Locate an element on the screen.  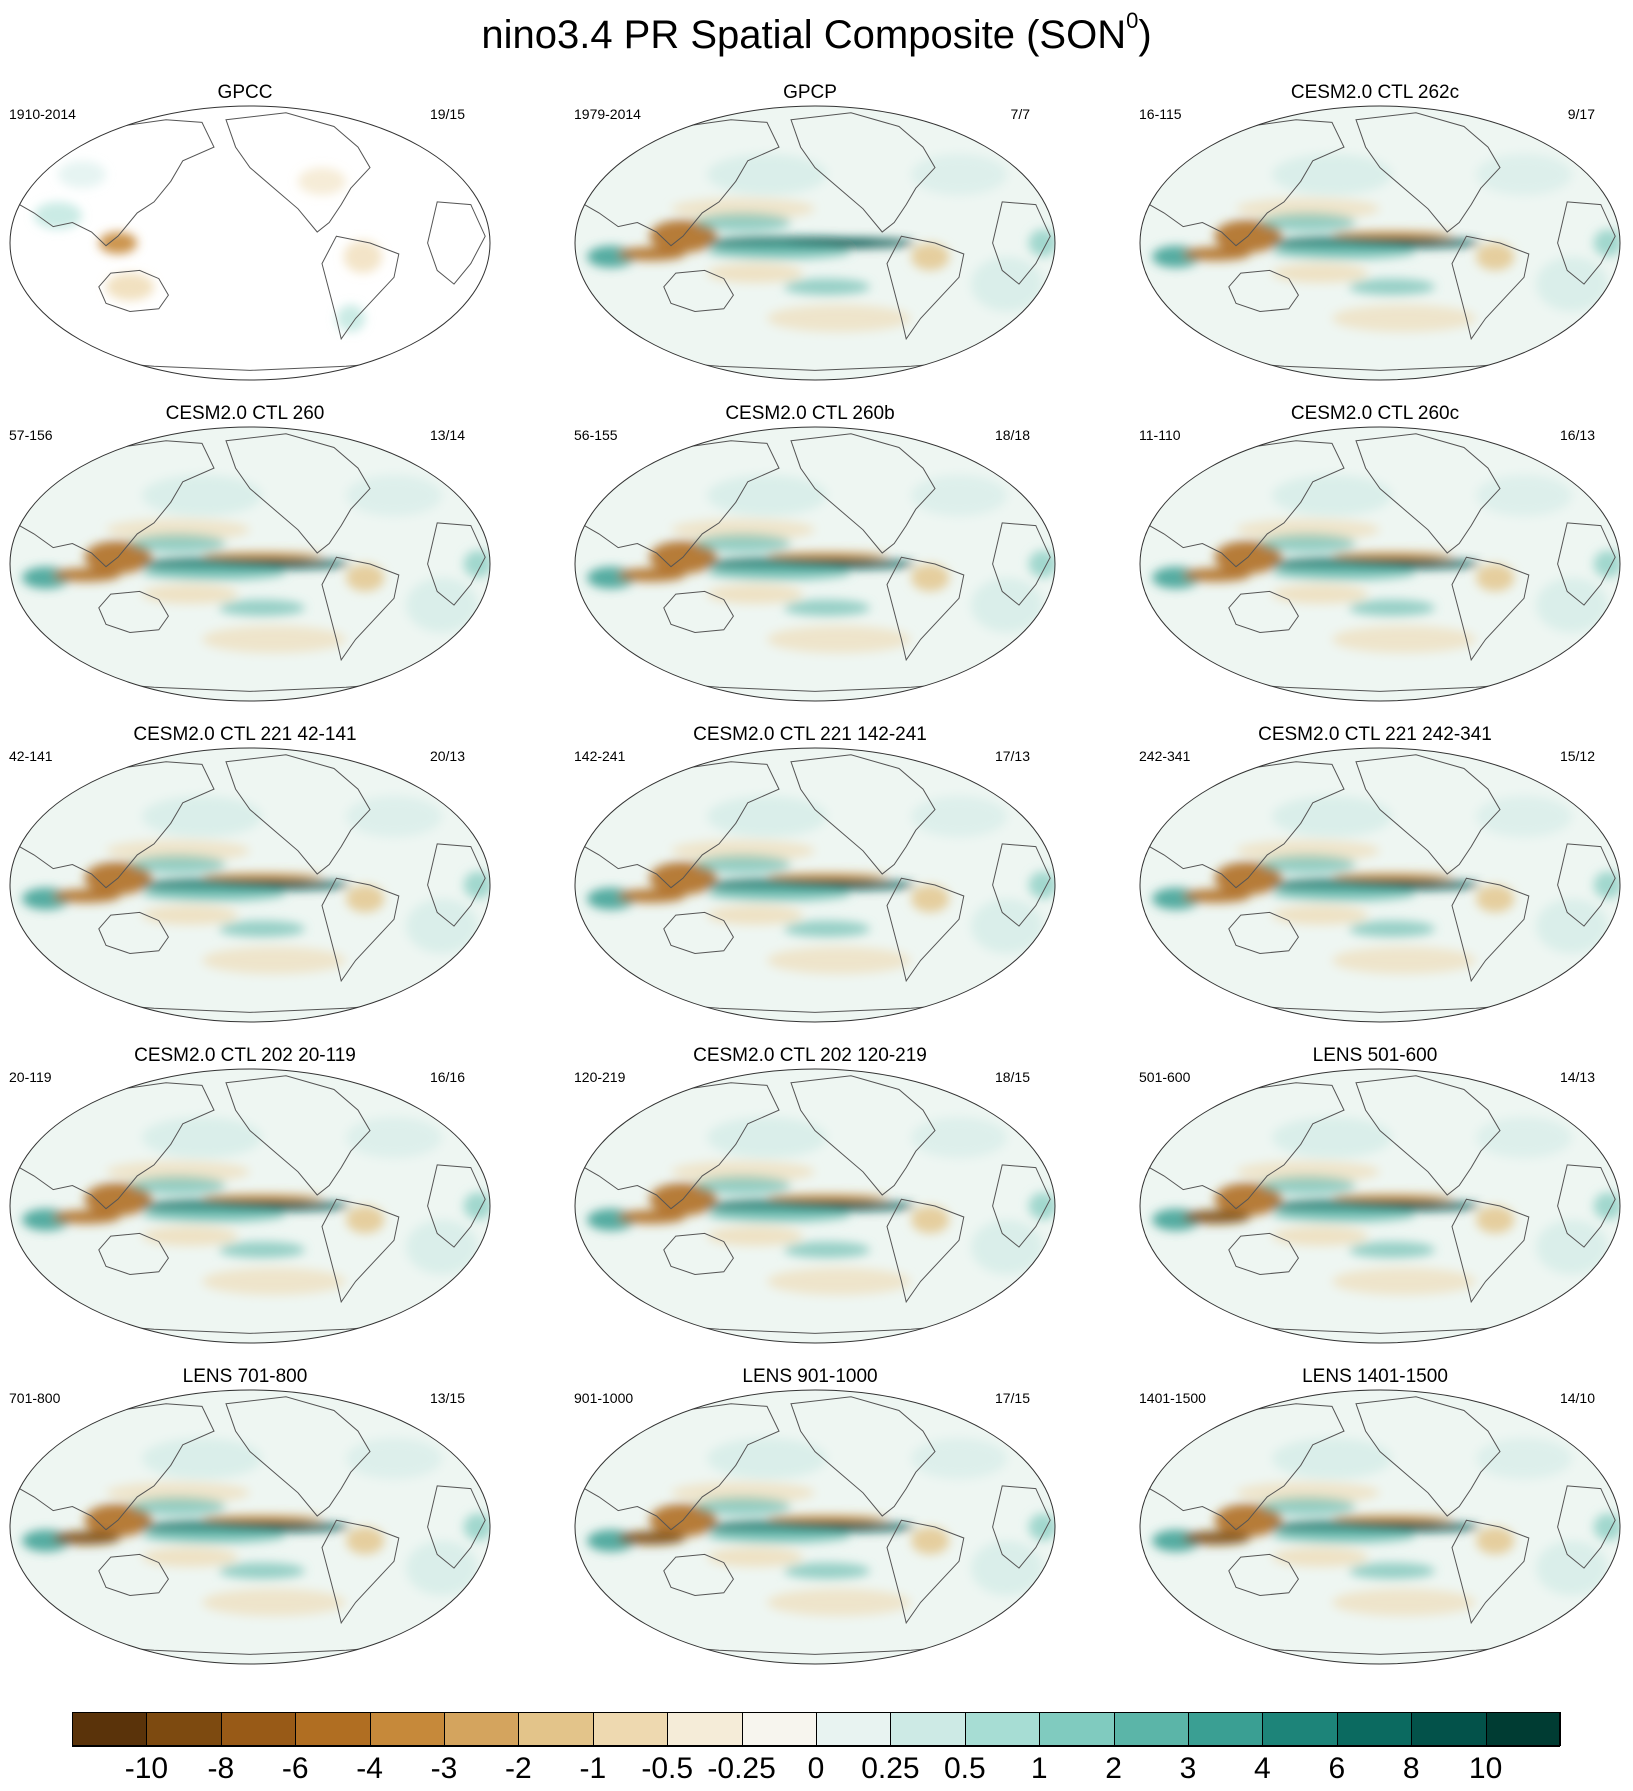
map-panel: CESM2.0 CTL 202 20-119 20-119 16/16 is located at coordinates (245, 1195).